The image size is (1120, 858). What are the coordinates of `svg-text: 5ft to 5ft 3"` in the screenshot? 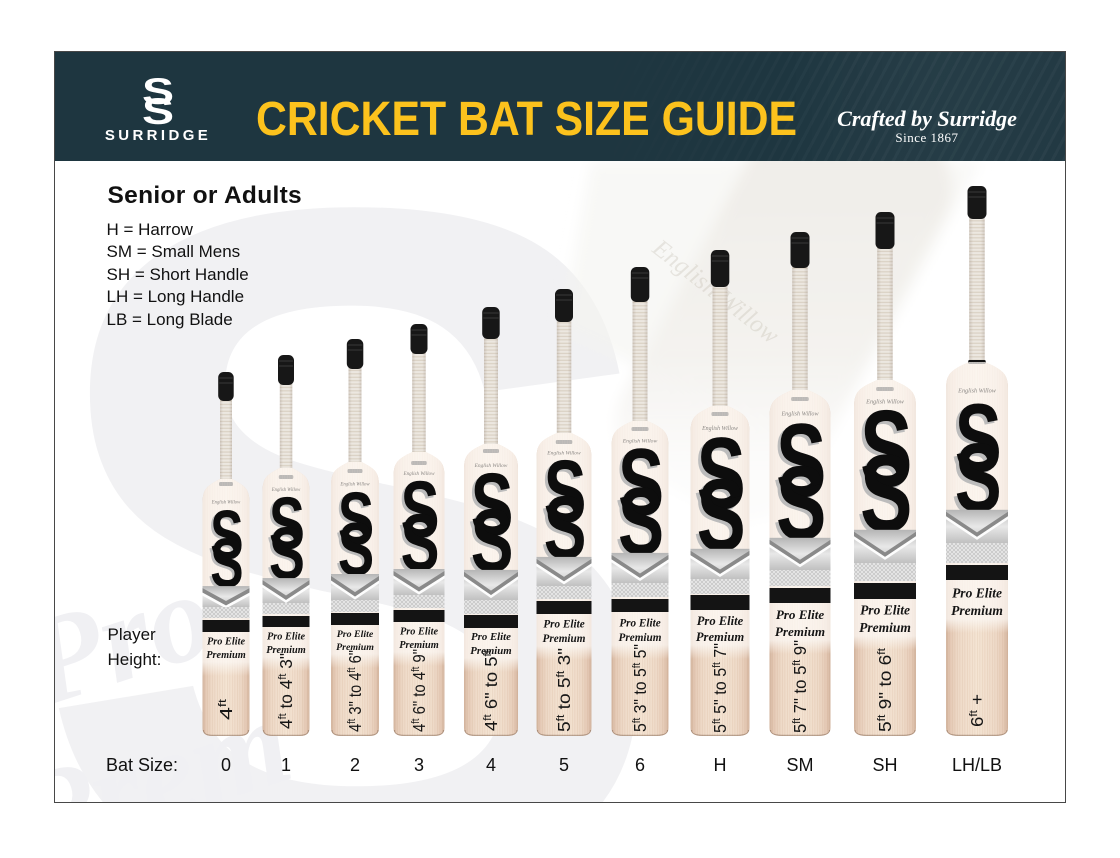 It's located at (564, 690).